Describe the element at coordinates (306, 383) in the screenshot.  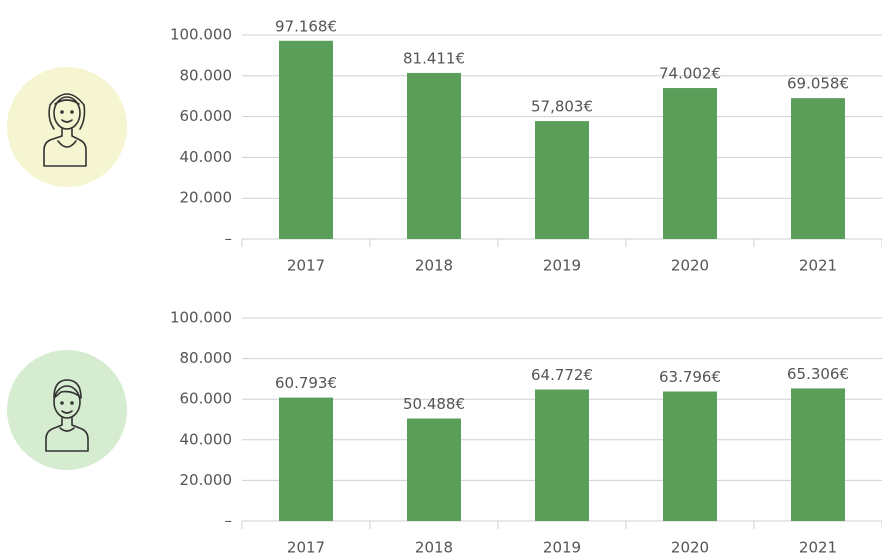
I see `value-label: 60.793€` at that location.